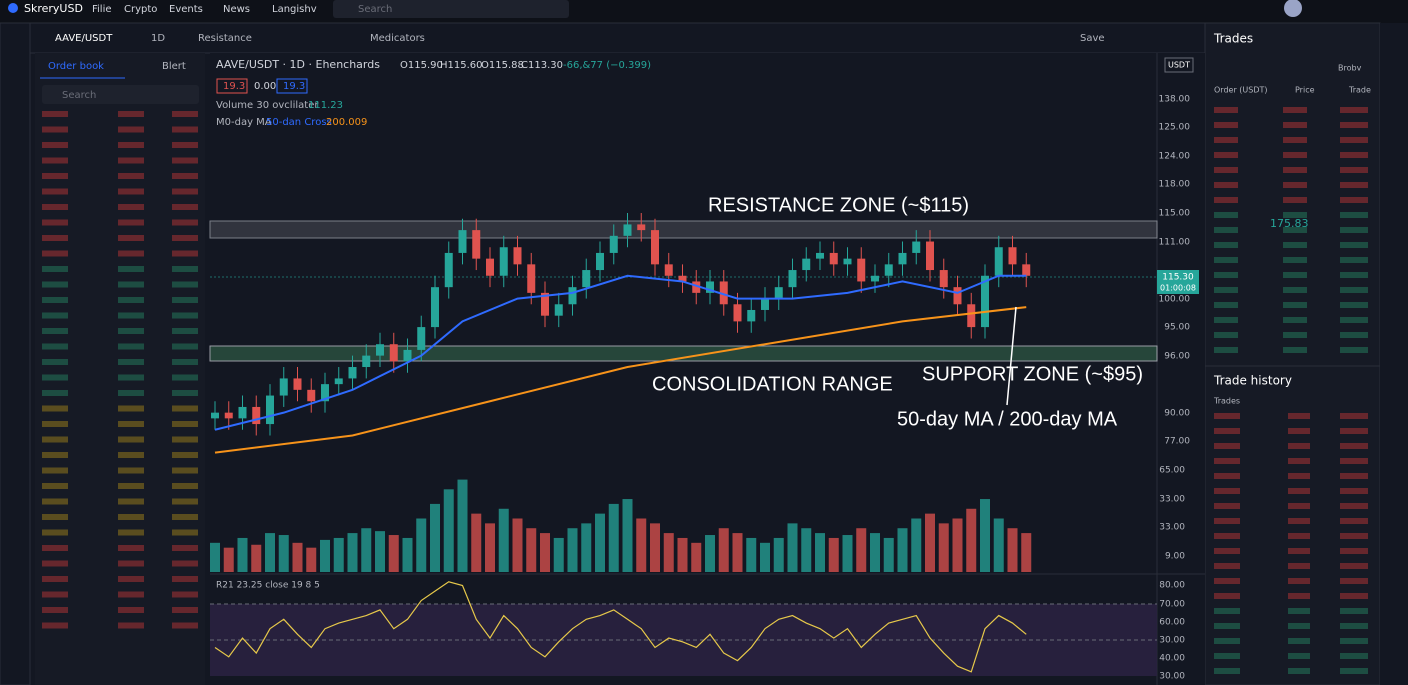  What do you see at coordinates (1233, 39) in the screenshot?
I see `trades-title: Trades` at bounding box center [1233, 39].